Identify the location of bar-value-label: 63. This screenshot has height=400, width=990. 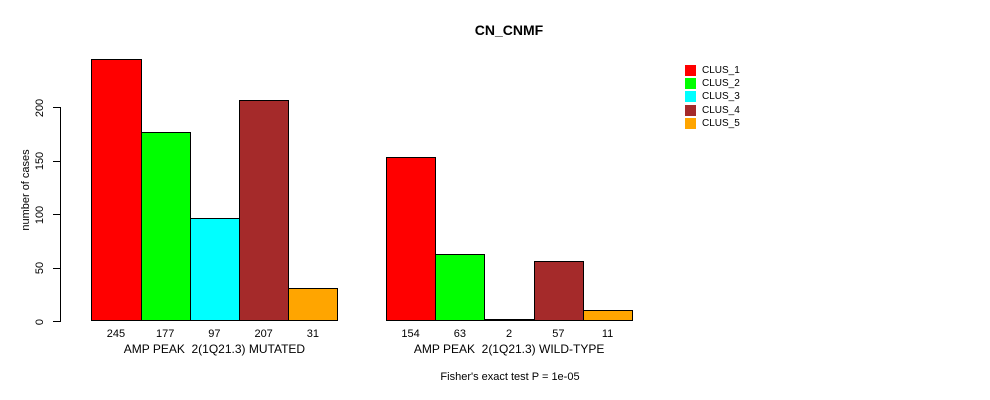
(459, 333).